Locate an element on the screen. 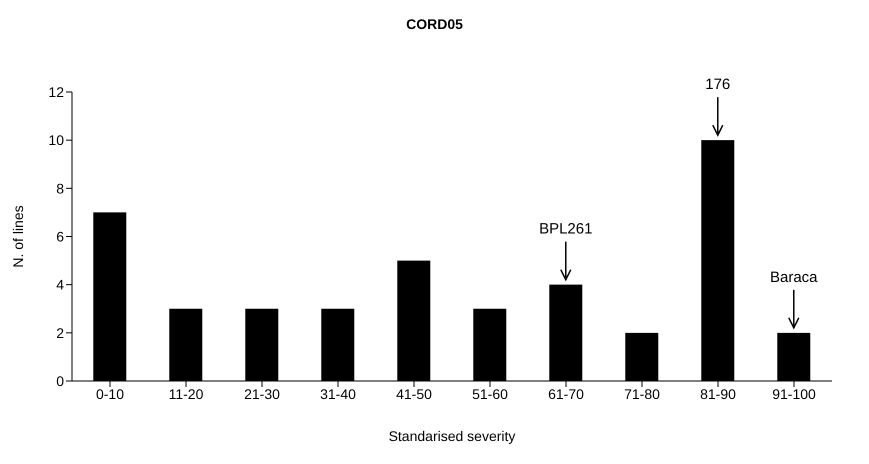  x-axis-title: Standarised severity is located at coordinates (452, 436).